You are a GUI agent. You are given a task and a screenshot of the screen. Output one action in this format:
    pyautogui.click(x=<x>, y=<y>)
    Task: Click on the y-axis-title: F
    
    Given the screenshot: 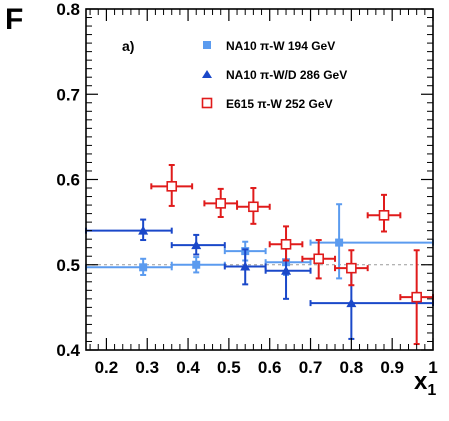 What is the action you would take?
    pyautogui.click(x=14, y=19)
    